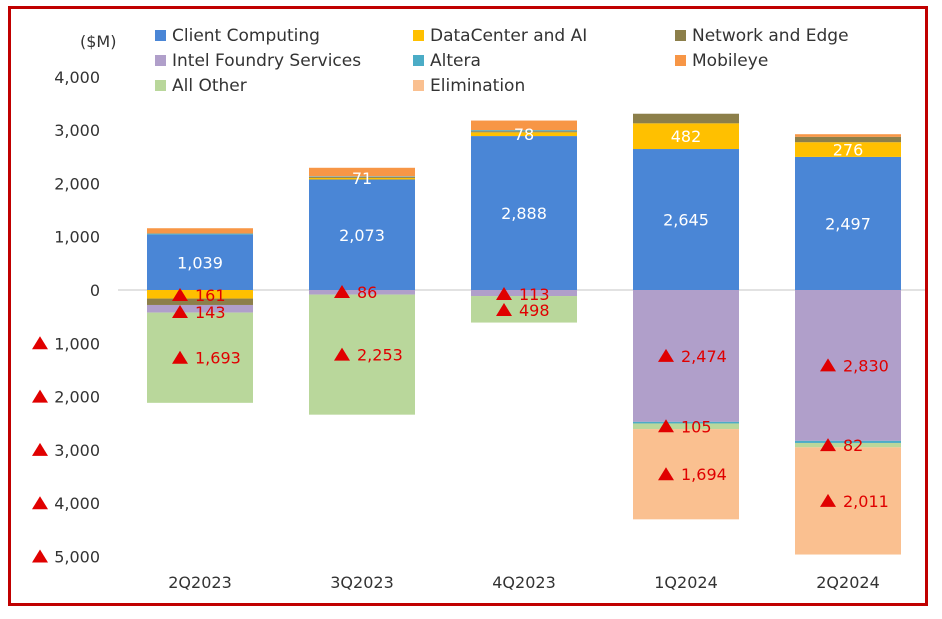 The height and width of the screenshot is (619, 942). What do you see at coordinates (524, 131) in the screenshot?
I see `bar-4q2023-altera` at bounding box center [524, 131].